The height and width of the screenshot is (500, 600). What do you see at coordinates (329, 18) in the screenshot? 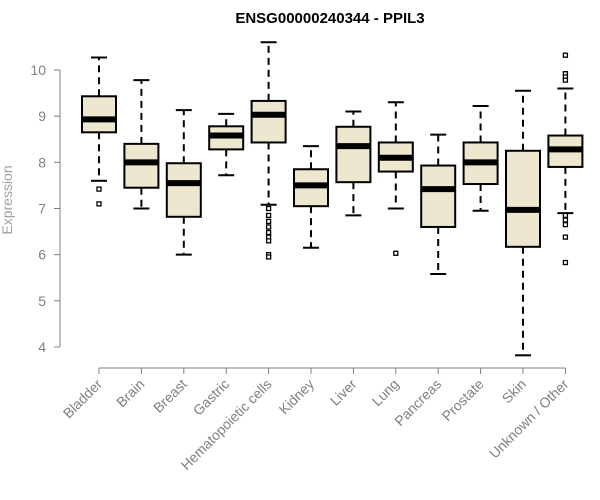
I see `chart-title: ENSG00000240344 - PPIL3` at bounding box center [329, 18].